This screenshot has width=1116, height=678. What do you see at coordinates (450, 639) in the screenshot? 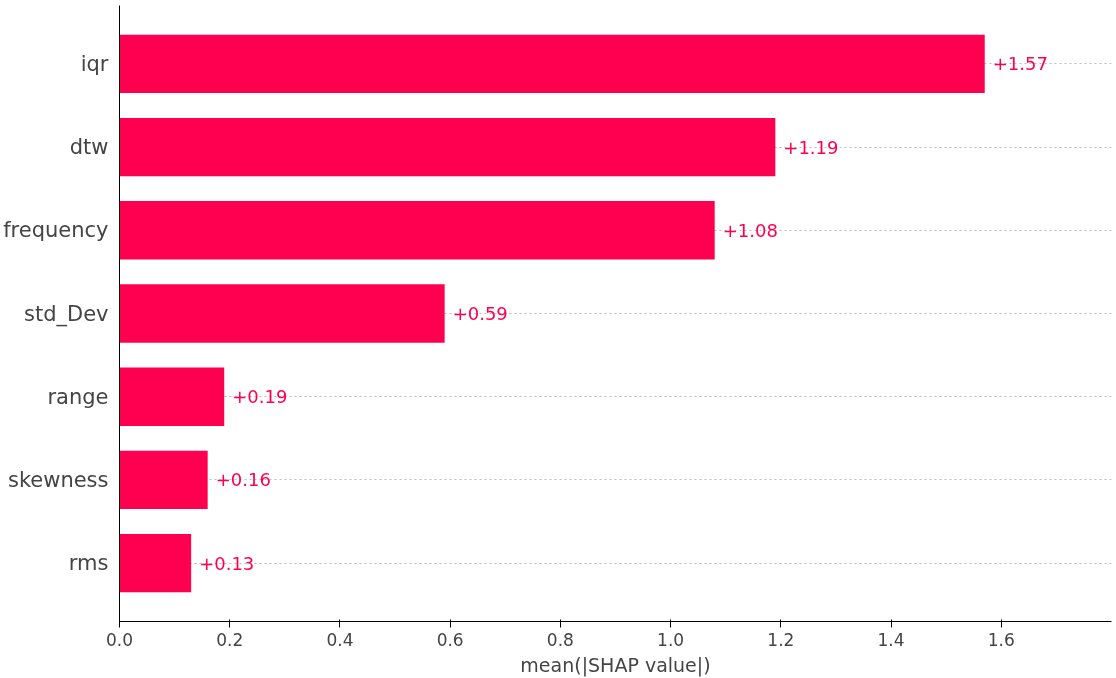
I see `x-tick-label: 0.6` at bounding box center [450, 639].